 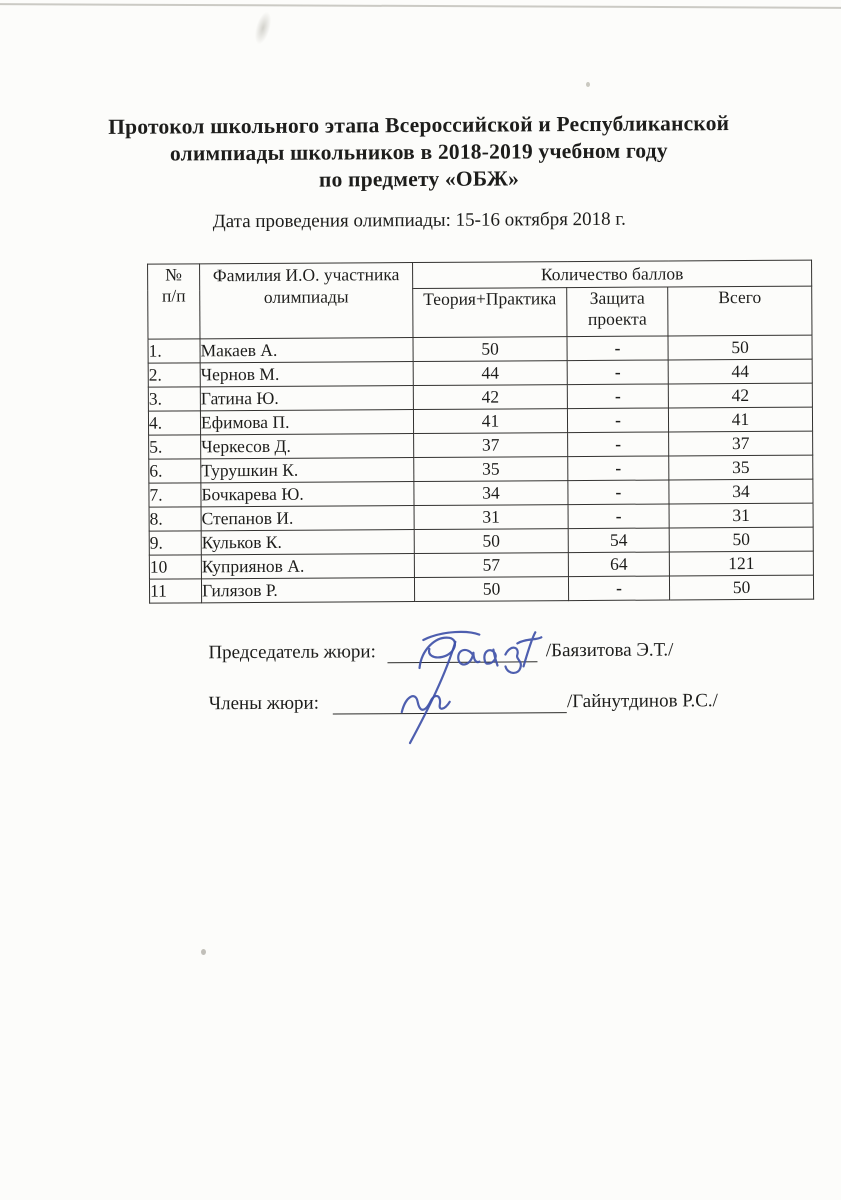 What do you see at coordinates (307, 374) in the screenshot?
I see `participant-name-cell: Чернов М.` at bounding box center [307, 374].